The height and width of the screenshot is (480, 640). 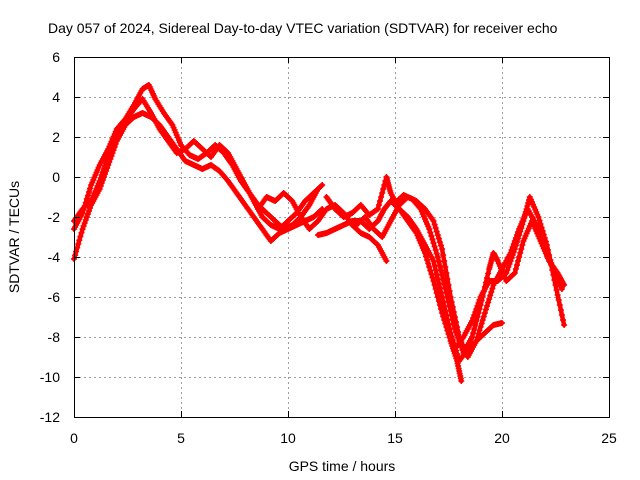 What do you see at coordinates (56, 57) in the screenshot?
I see `y-tick-label: 6` at bounding box center [56, 57].